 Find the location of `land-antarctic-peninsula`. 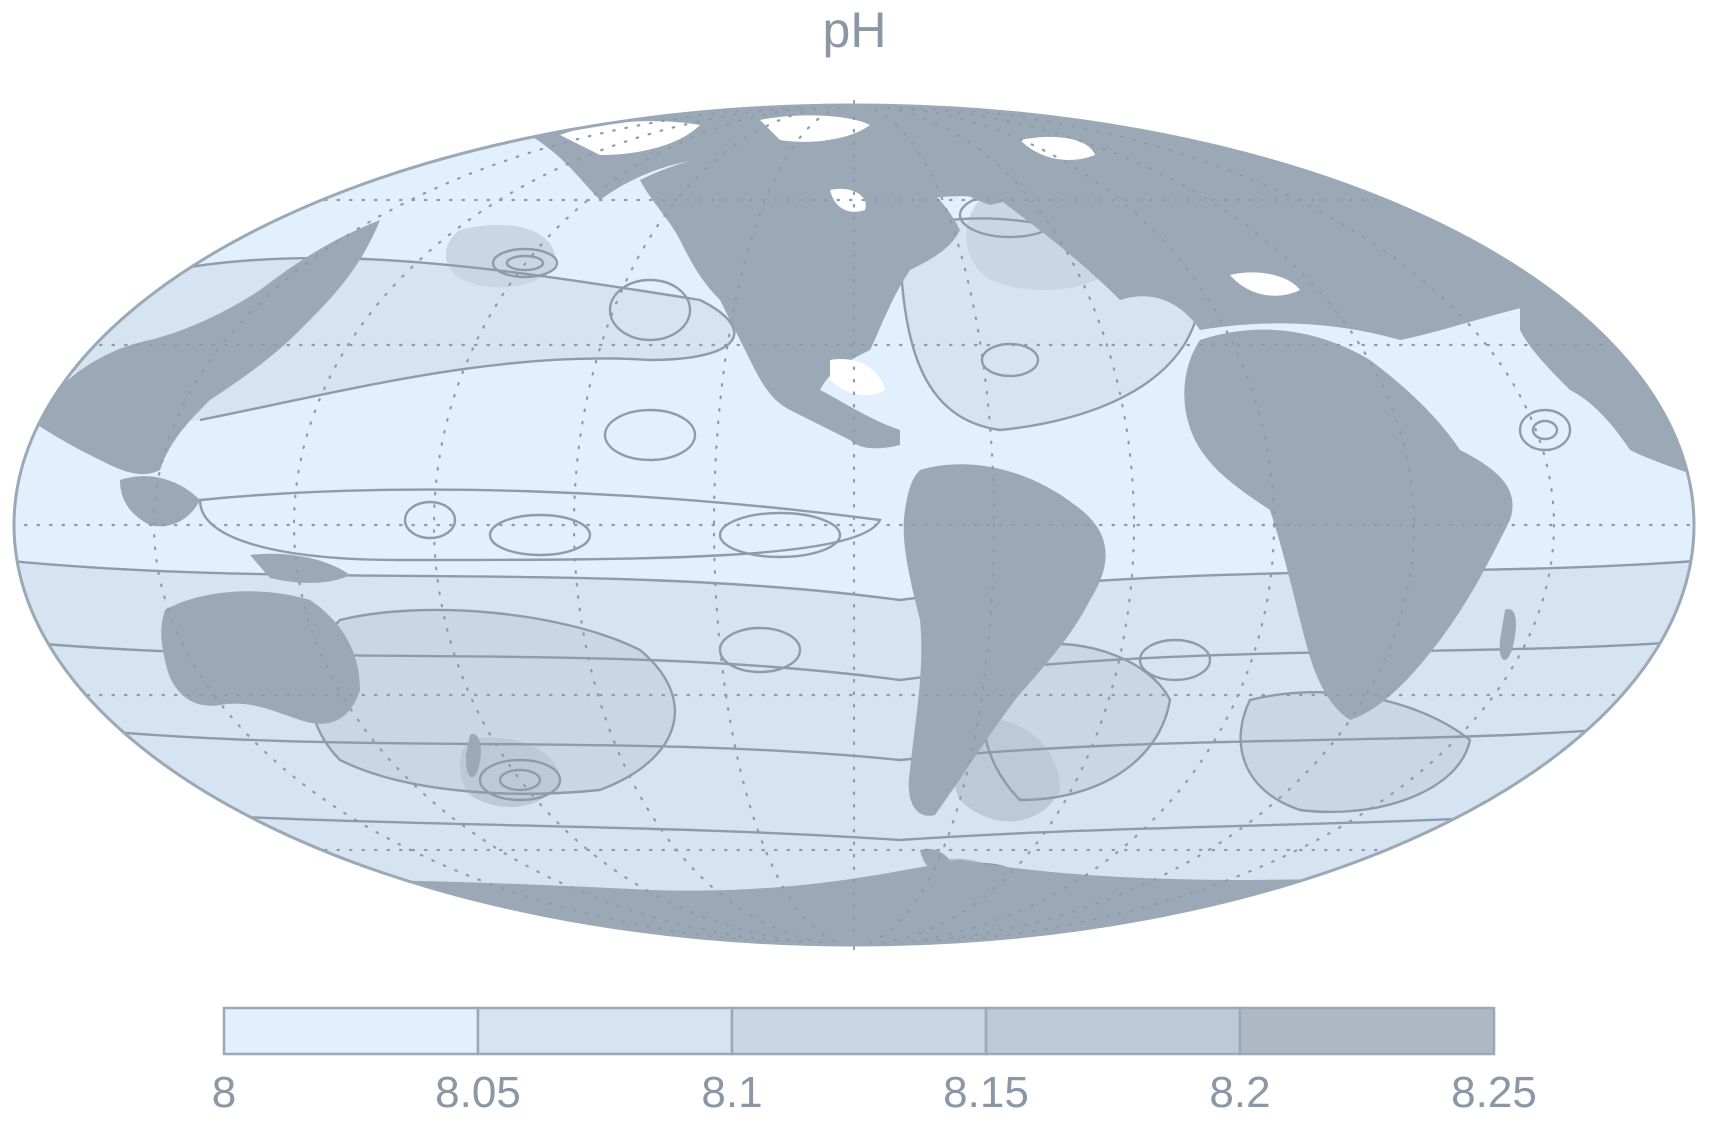

land-antarctic-peninsula is located at coordinates (937, 861).